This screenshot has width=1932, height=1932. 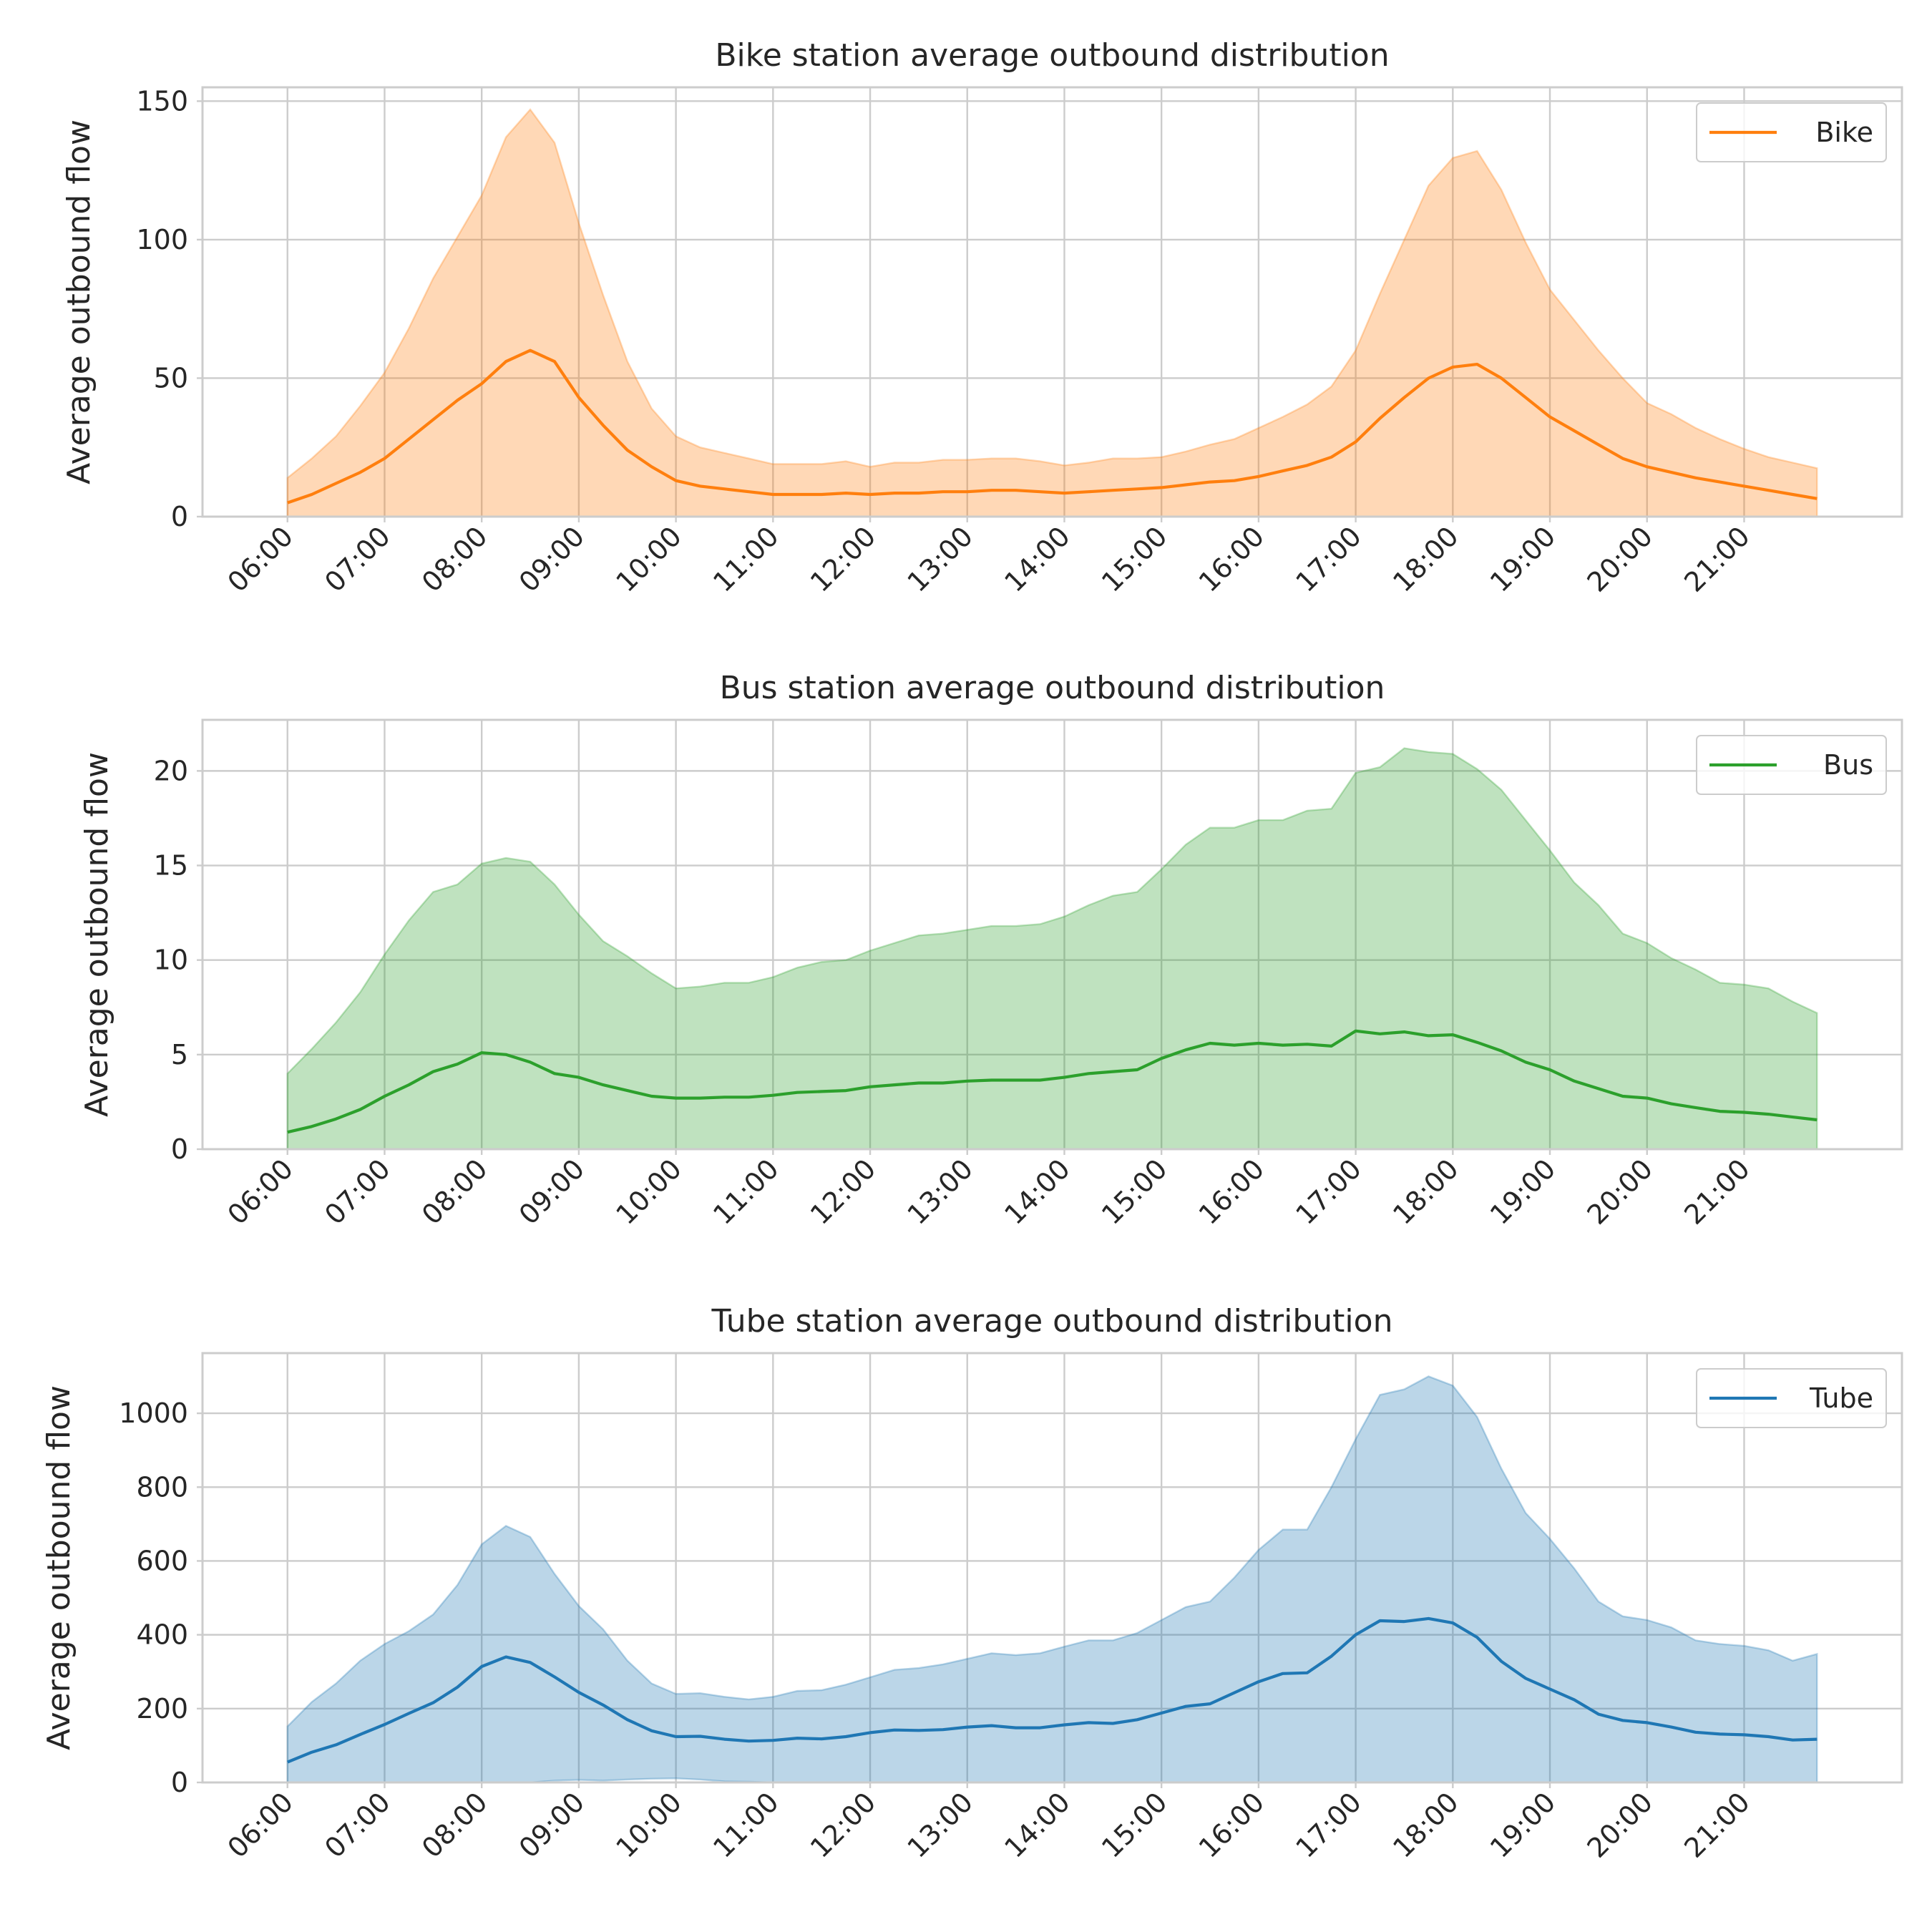 What do you see at coordinates (162, 1487) in the screenshot?
I see `y-tick-label: 800` at bounding box center [162, 1487].